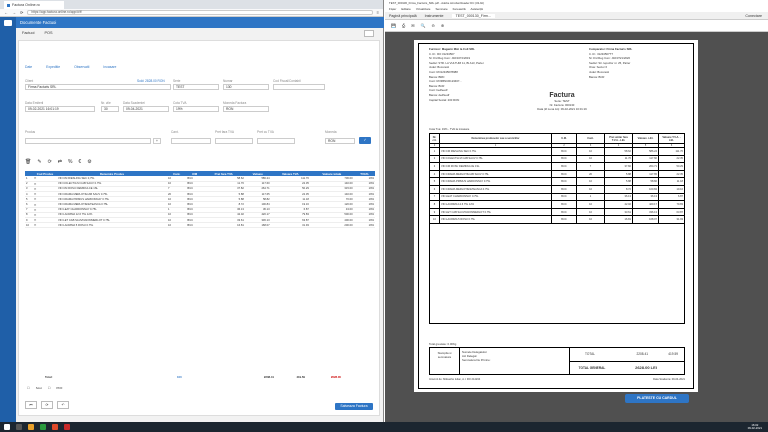 This screenshot has width=768, height=432. What do you see at coordinates (29, 67) in the screenshot?
I see `tab-date: Date` at bounding box center [29, 67].